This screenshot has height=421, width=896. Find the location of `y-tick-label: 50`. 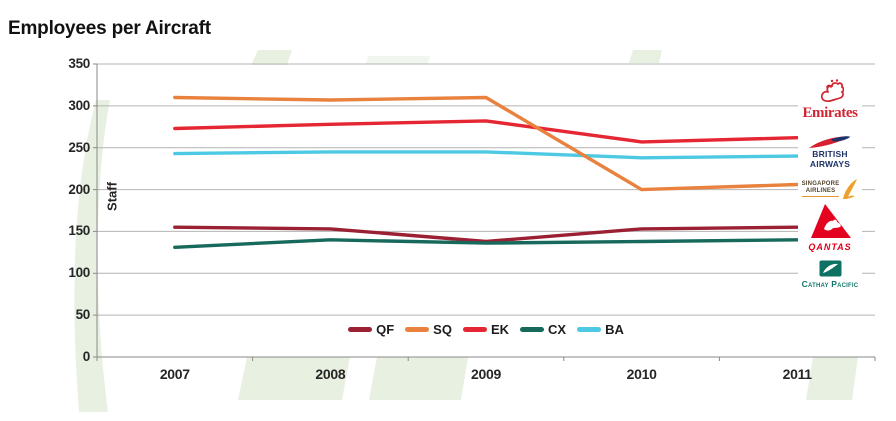

y-tick-label: 50 is located at coordinates (83, 315).